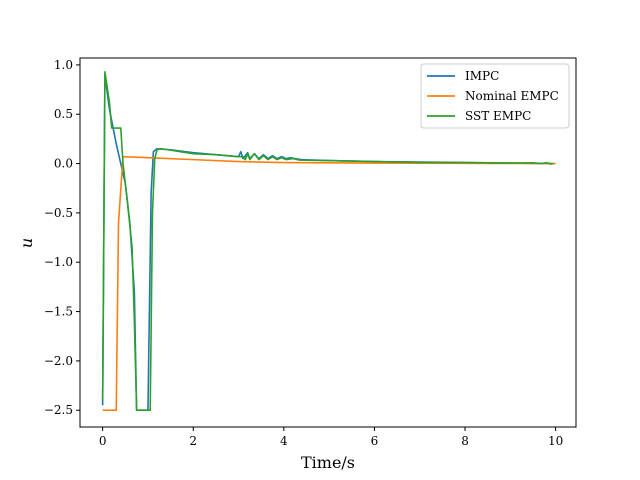 The image size is (640, 480). Describe the element at coordinates (555, 441) in the screenshot. I see `x-tick-label: 10` at that location.